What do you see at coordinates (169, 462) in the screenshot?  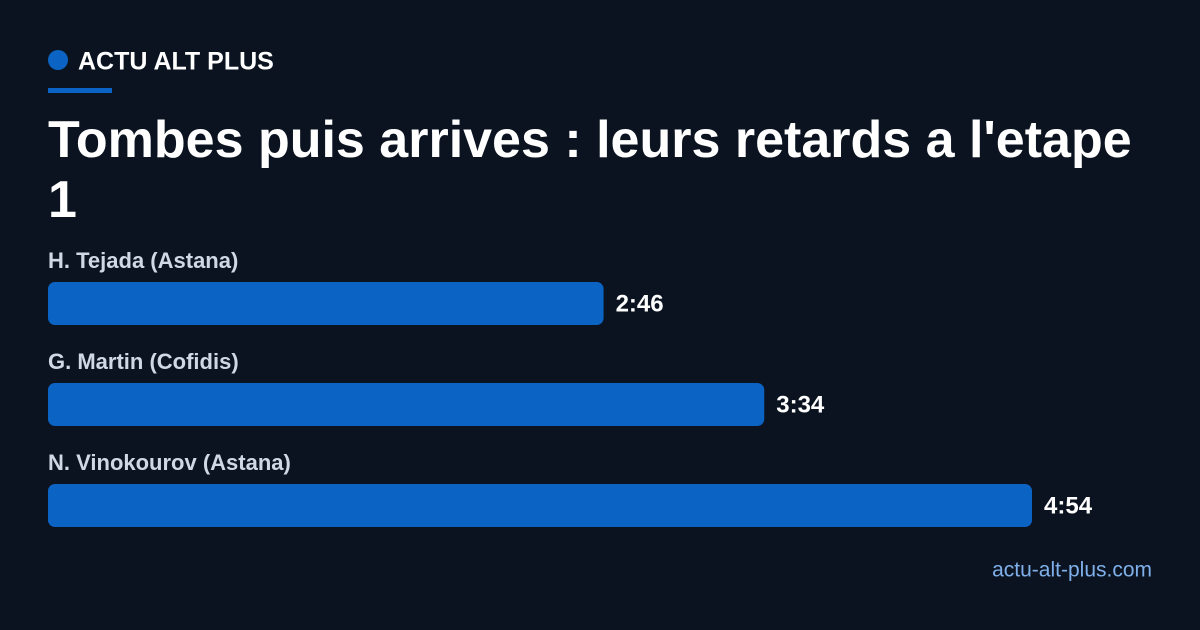 I see `category-label: N. Vinokourov (Astana)` at bounding box center [169, 462].